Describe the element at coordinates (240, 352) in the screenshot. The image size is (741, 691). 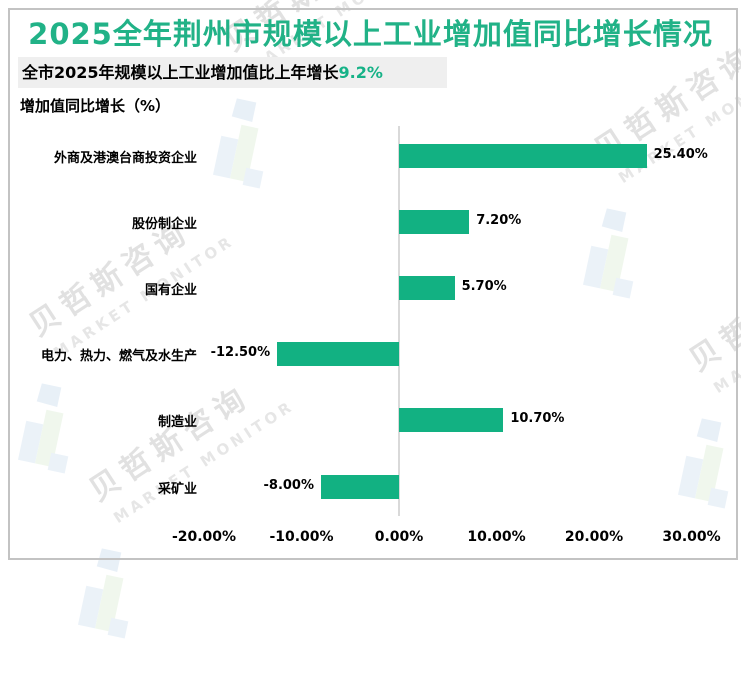
I see `value-label: -12.50%` at that location.